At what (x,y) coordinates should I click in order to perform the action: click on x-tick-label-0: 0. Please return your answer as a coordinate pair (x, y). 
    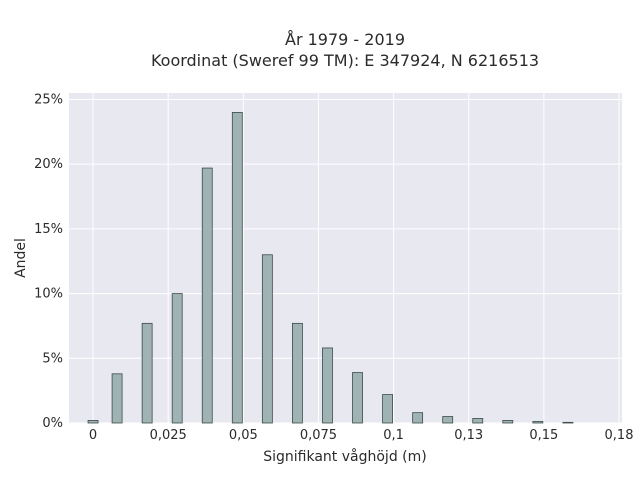
    Looking at the image, I should click on (93, 435).